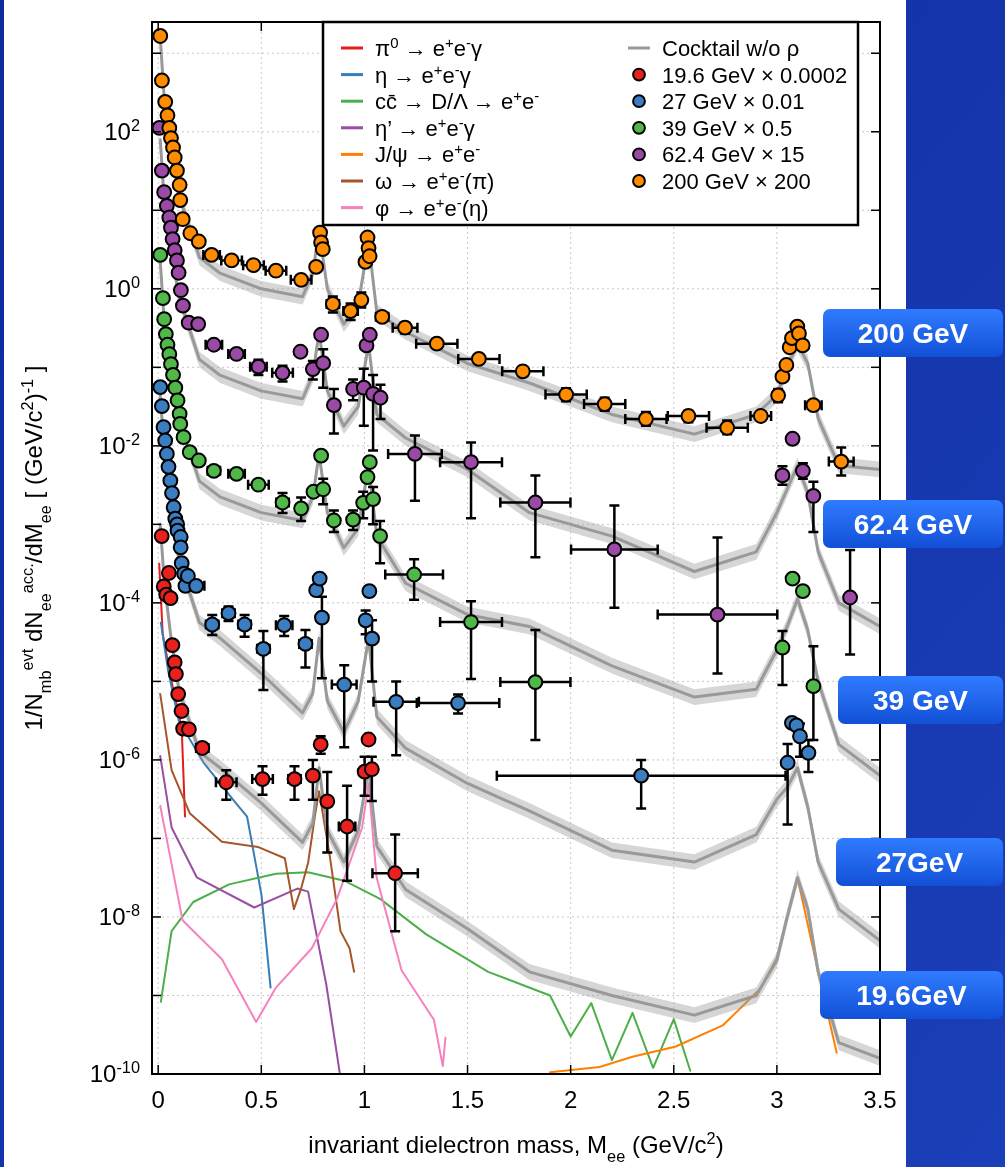 The width and height of the screenshot is (1005, 1167). I want to click on y-tick-label: 10$^{2}$, so click(122, 130).